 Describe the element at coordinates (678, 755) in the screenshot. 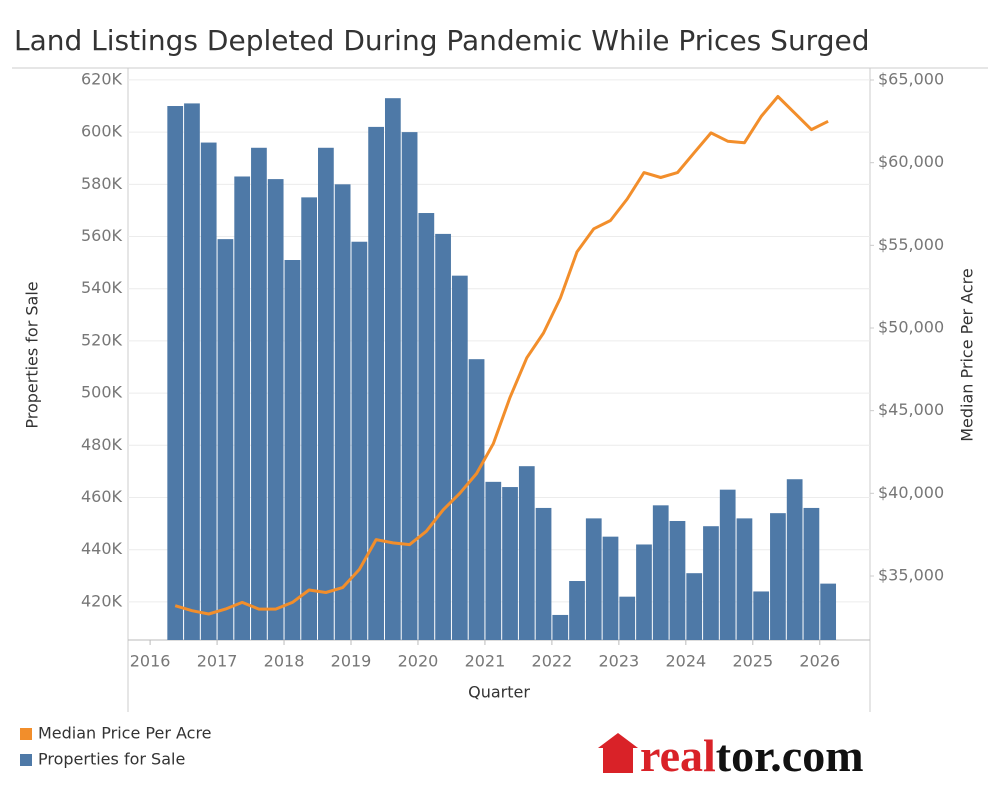

I see `logo-part: real` at that location.